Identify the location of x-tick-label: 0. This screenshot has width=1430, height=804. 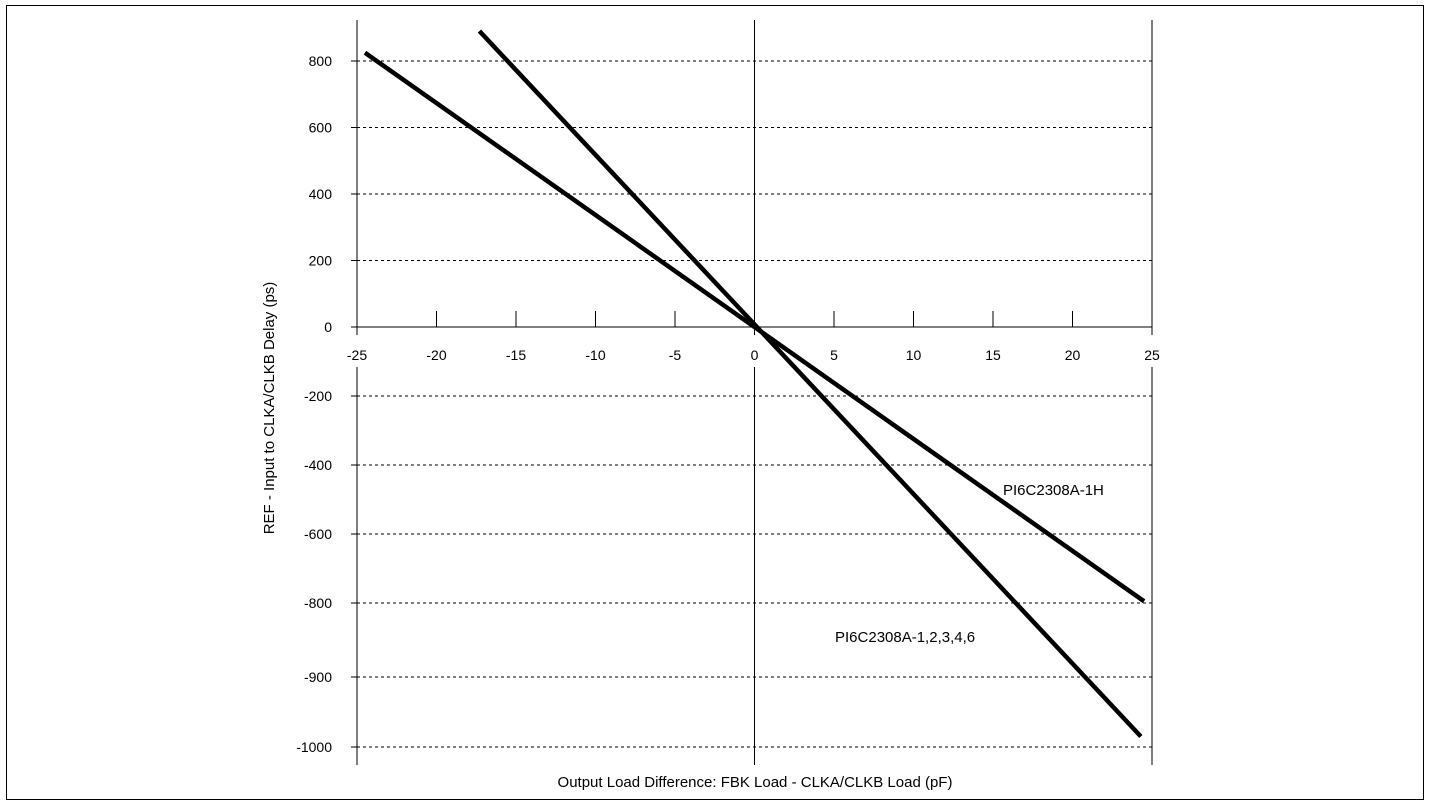
(755, 355).